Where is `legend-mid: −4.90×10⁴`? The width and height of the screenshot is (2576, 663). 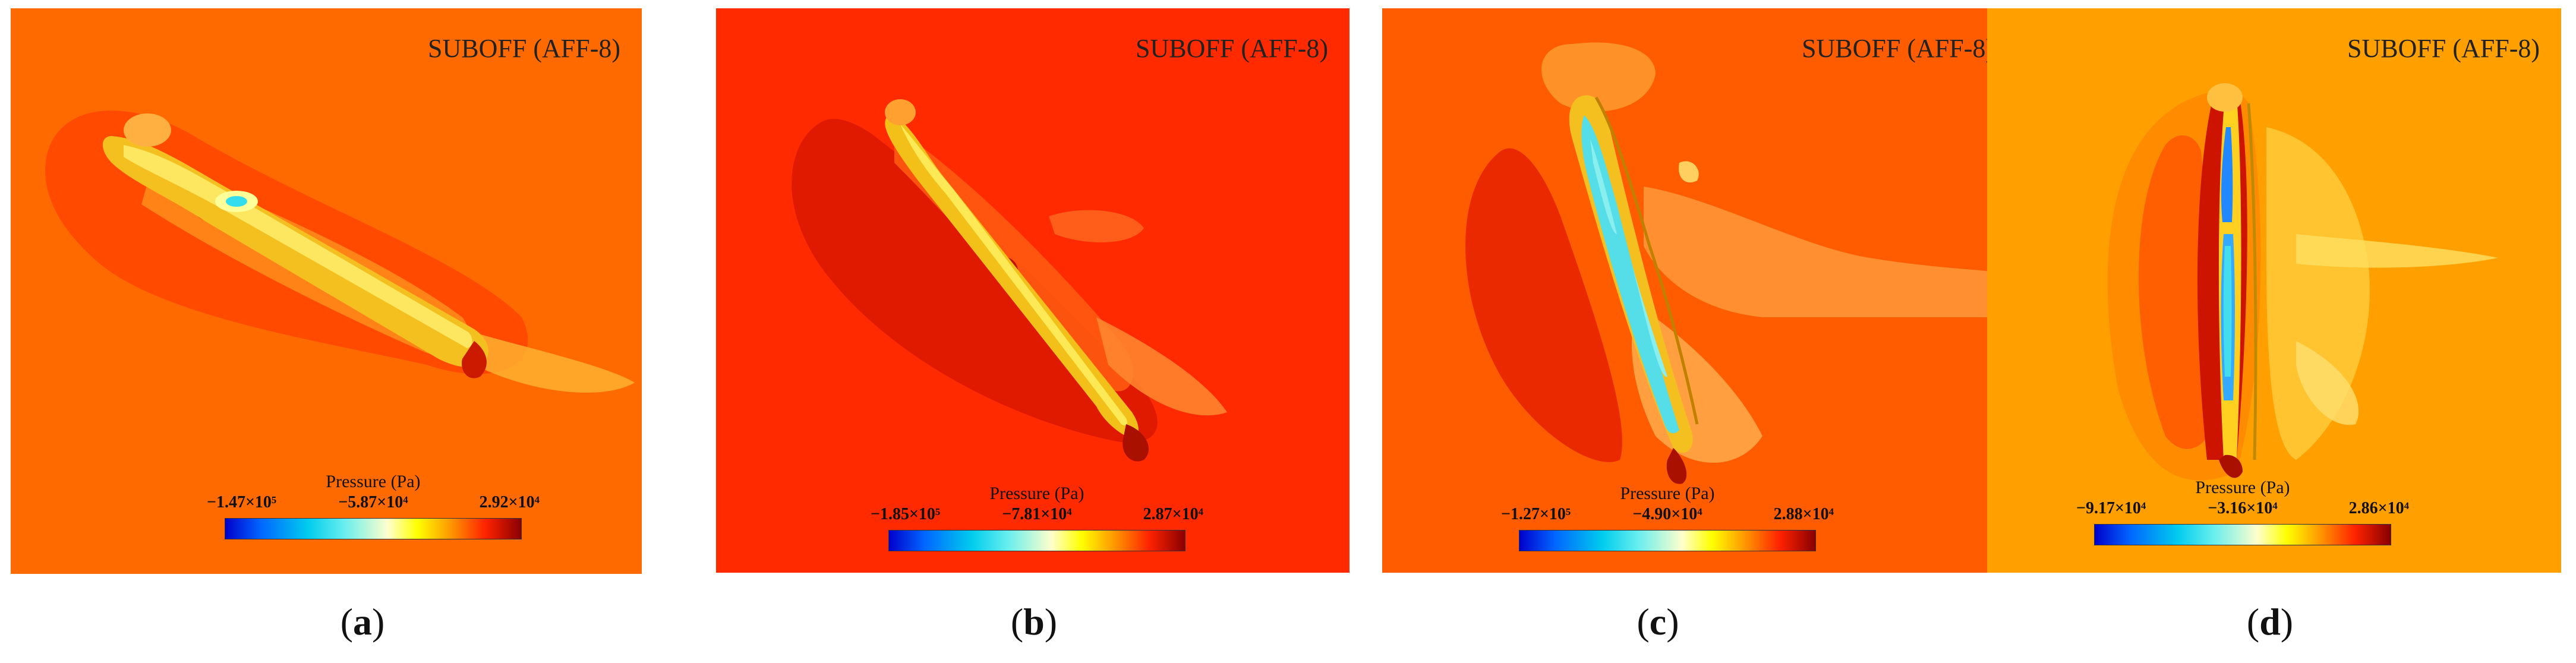
legend-mid: −4.90×10⁴ is located at coordinates (1667, 514).